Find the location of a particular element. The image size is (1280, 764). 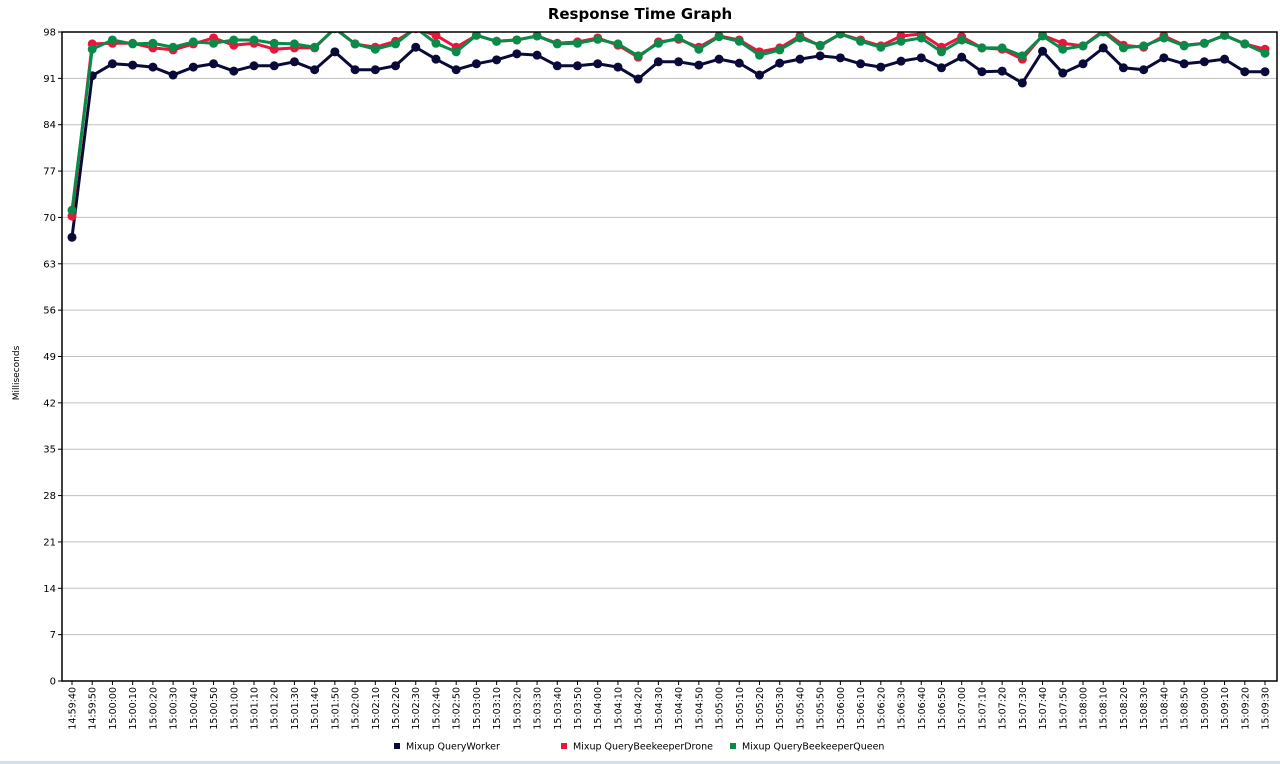

x-tick-label: 15:08:20 is located at coordinates (1124, 708).